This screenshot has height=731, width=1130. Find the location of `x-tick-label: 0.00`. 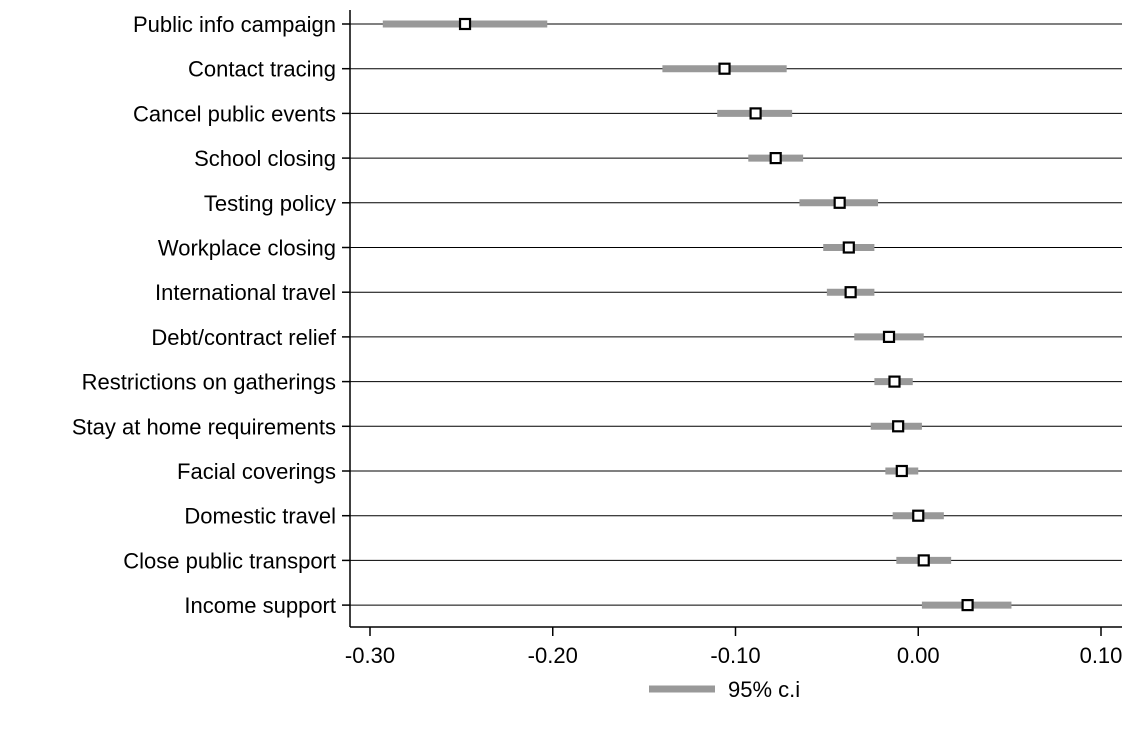

x-tick-label: 0.00 is located at coordinates (918, 655).